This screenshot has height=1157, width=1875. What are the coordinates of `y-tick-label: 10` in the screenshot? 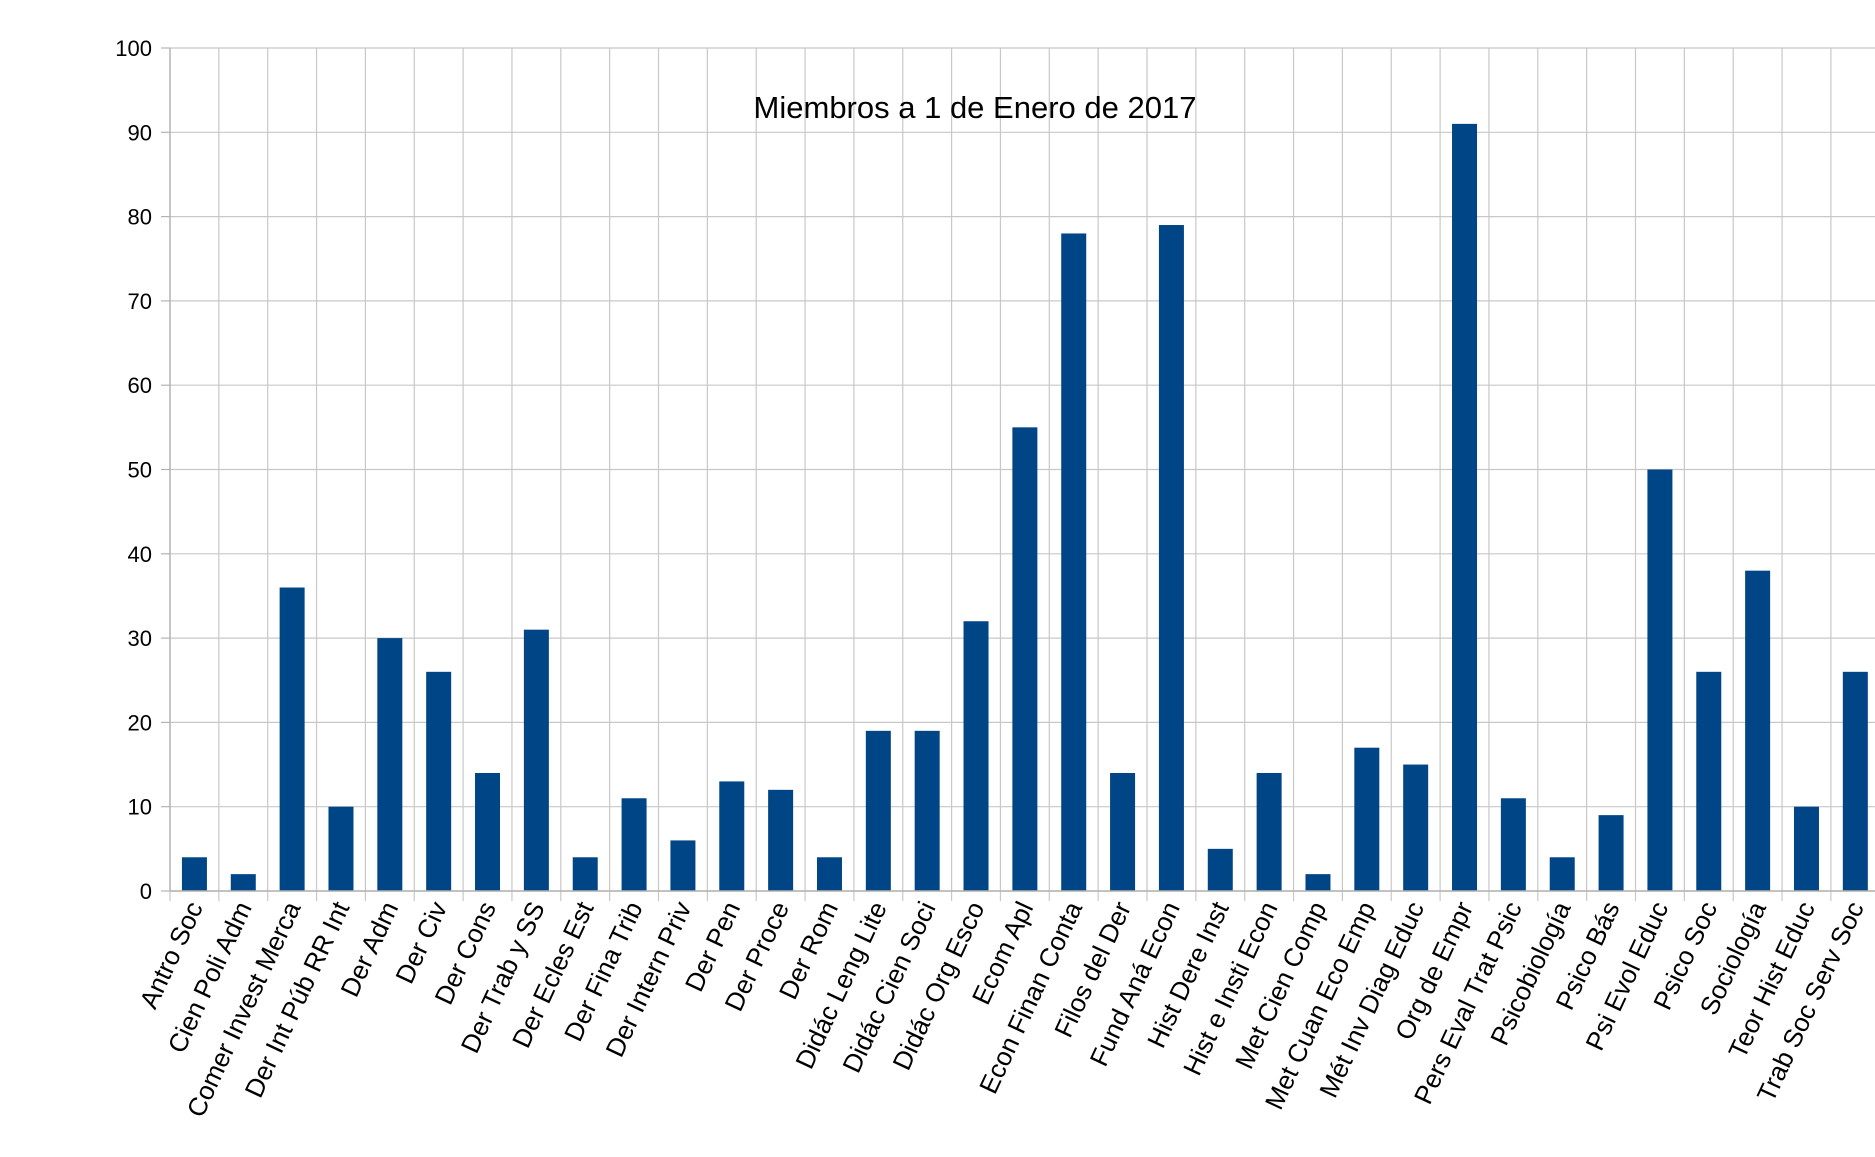 It's located at (140, 807).